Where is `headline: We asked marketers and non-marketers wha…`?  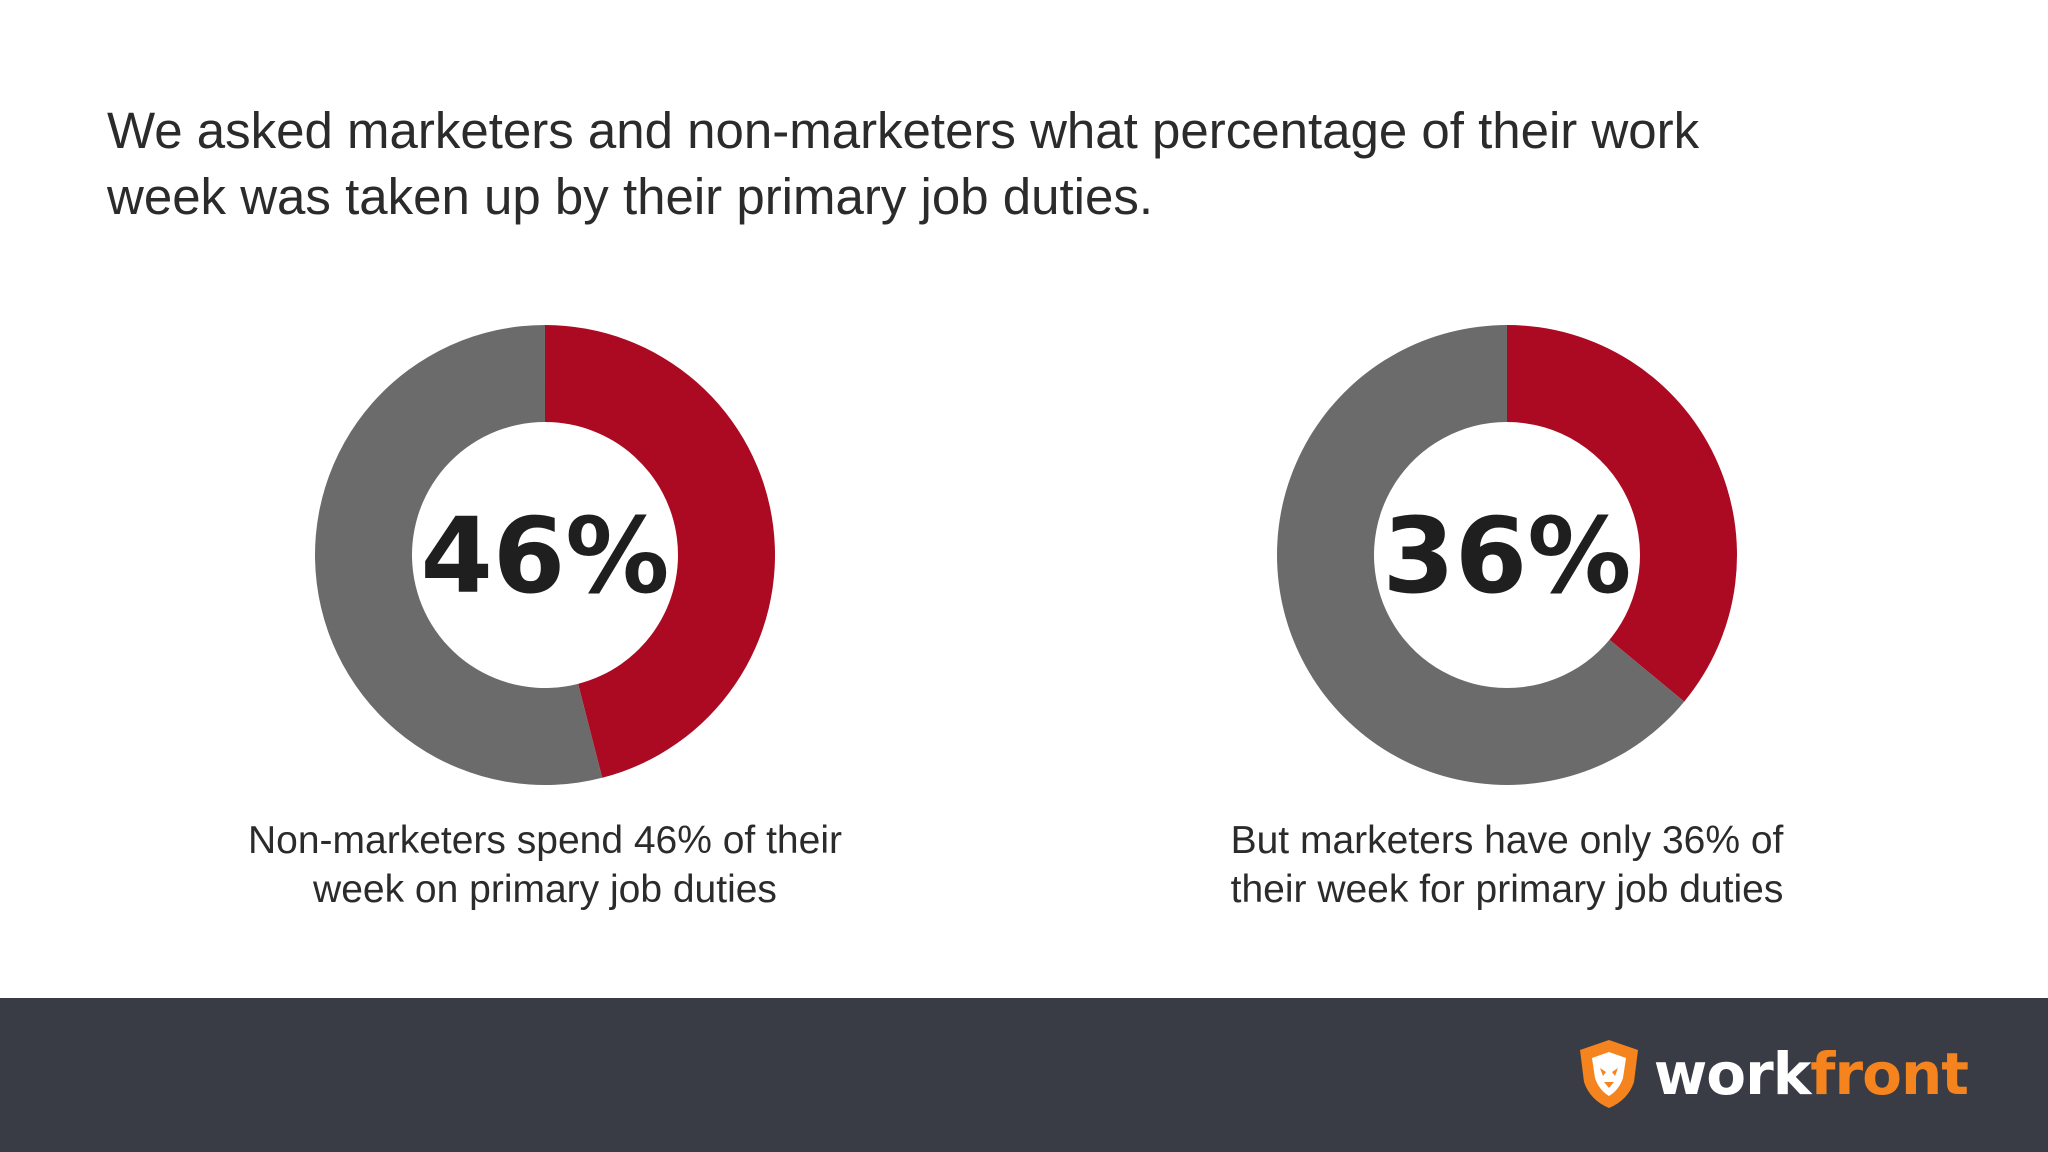 headline: We asked marketers and non-marketers wha… is located at coordinates (987, 164).